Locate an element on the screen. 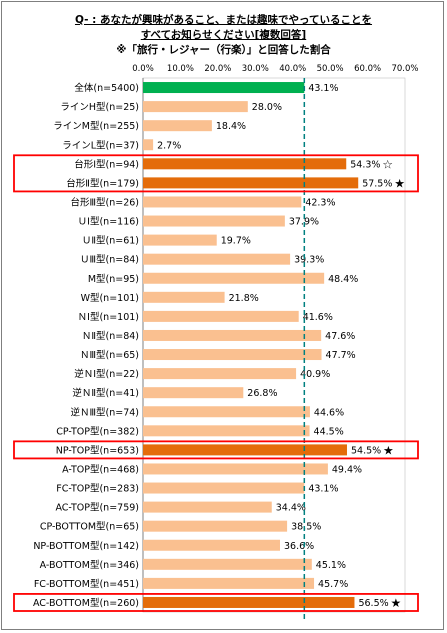  value-label: 54.5% is located at coordinates (366, 450).